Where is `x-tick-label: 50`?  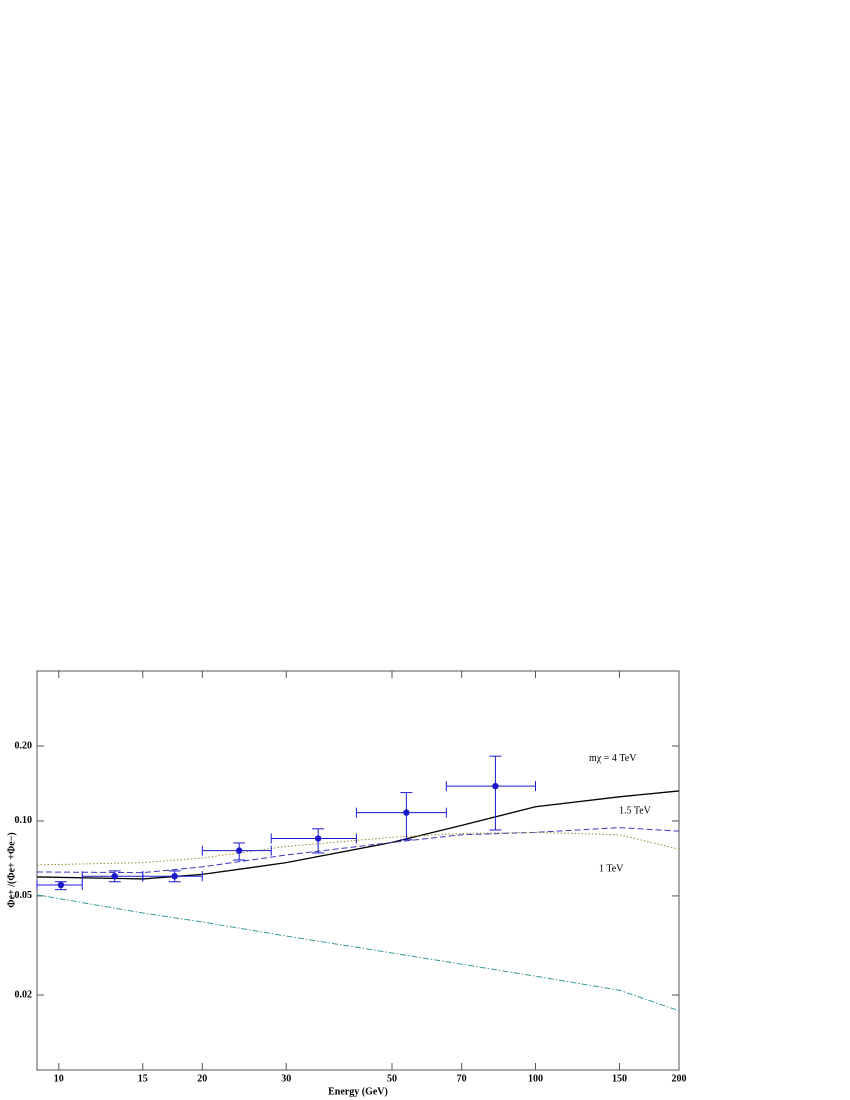 x-tick-label: 50 is located at coordinates (392, 1078).